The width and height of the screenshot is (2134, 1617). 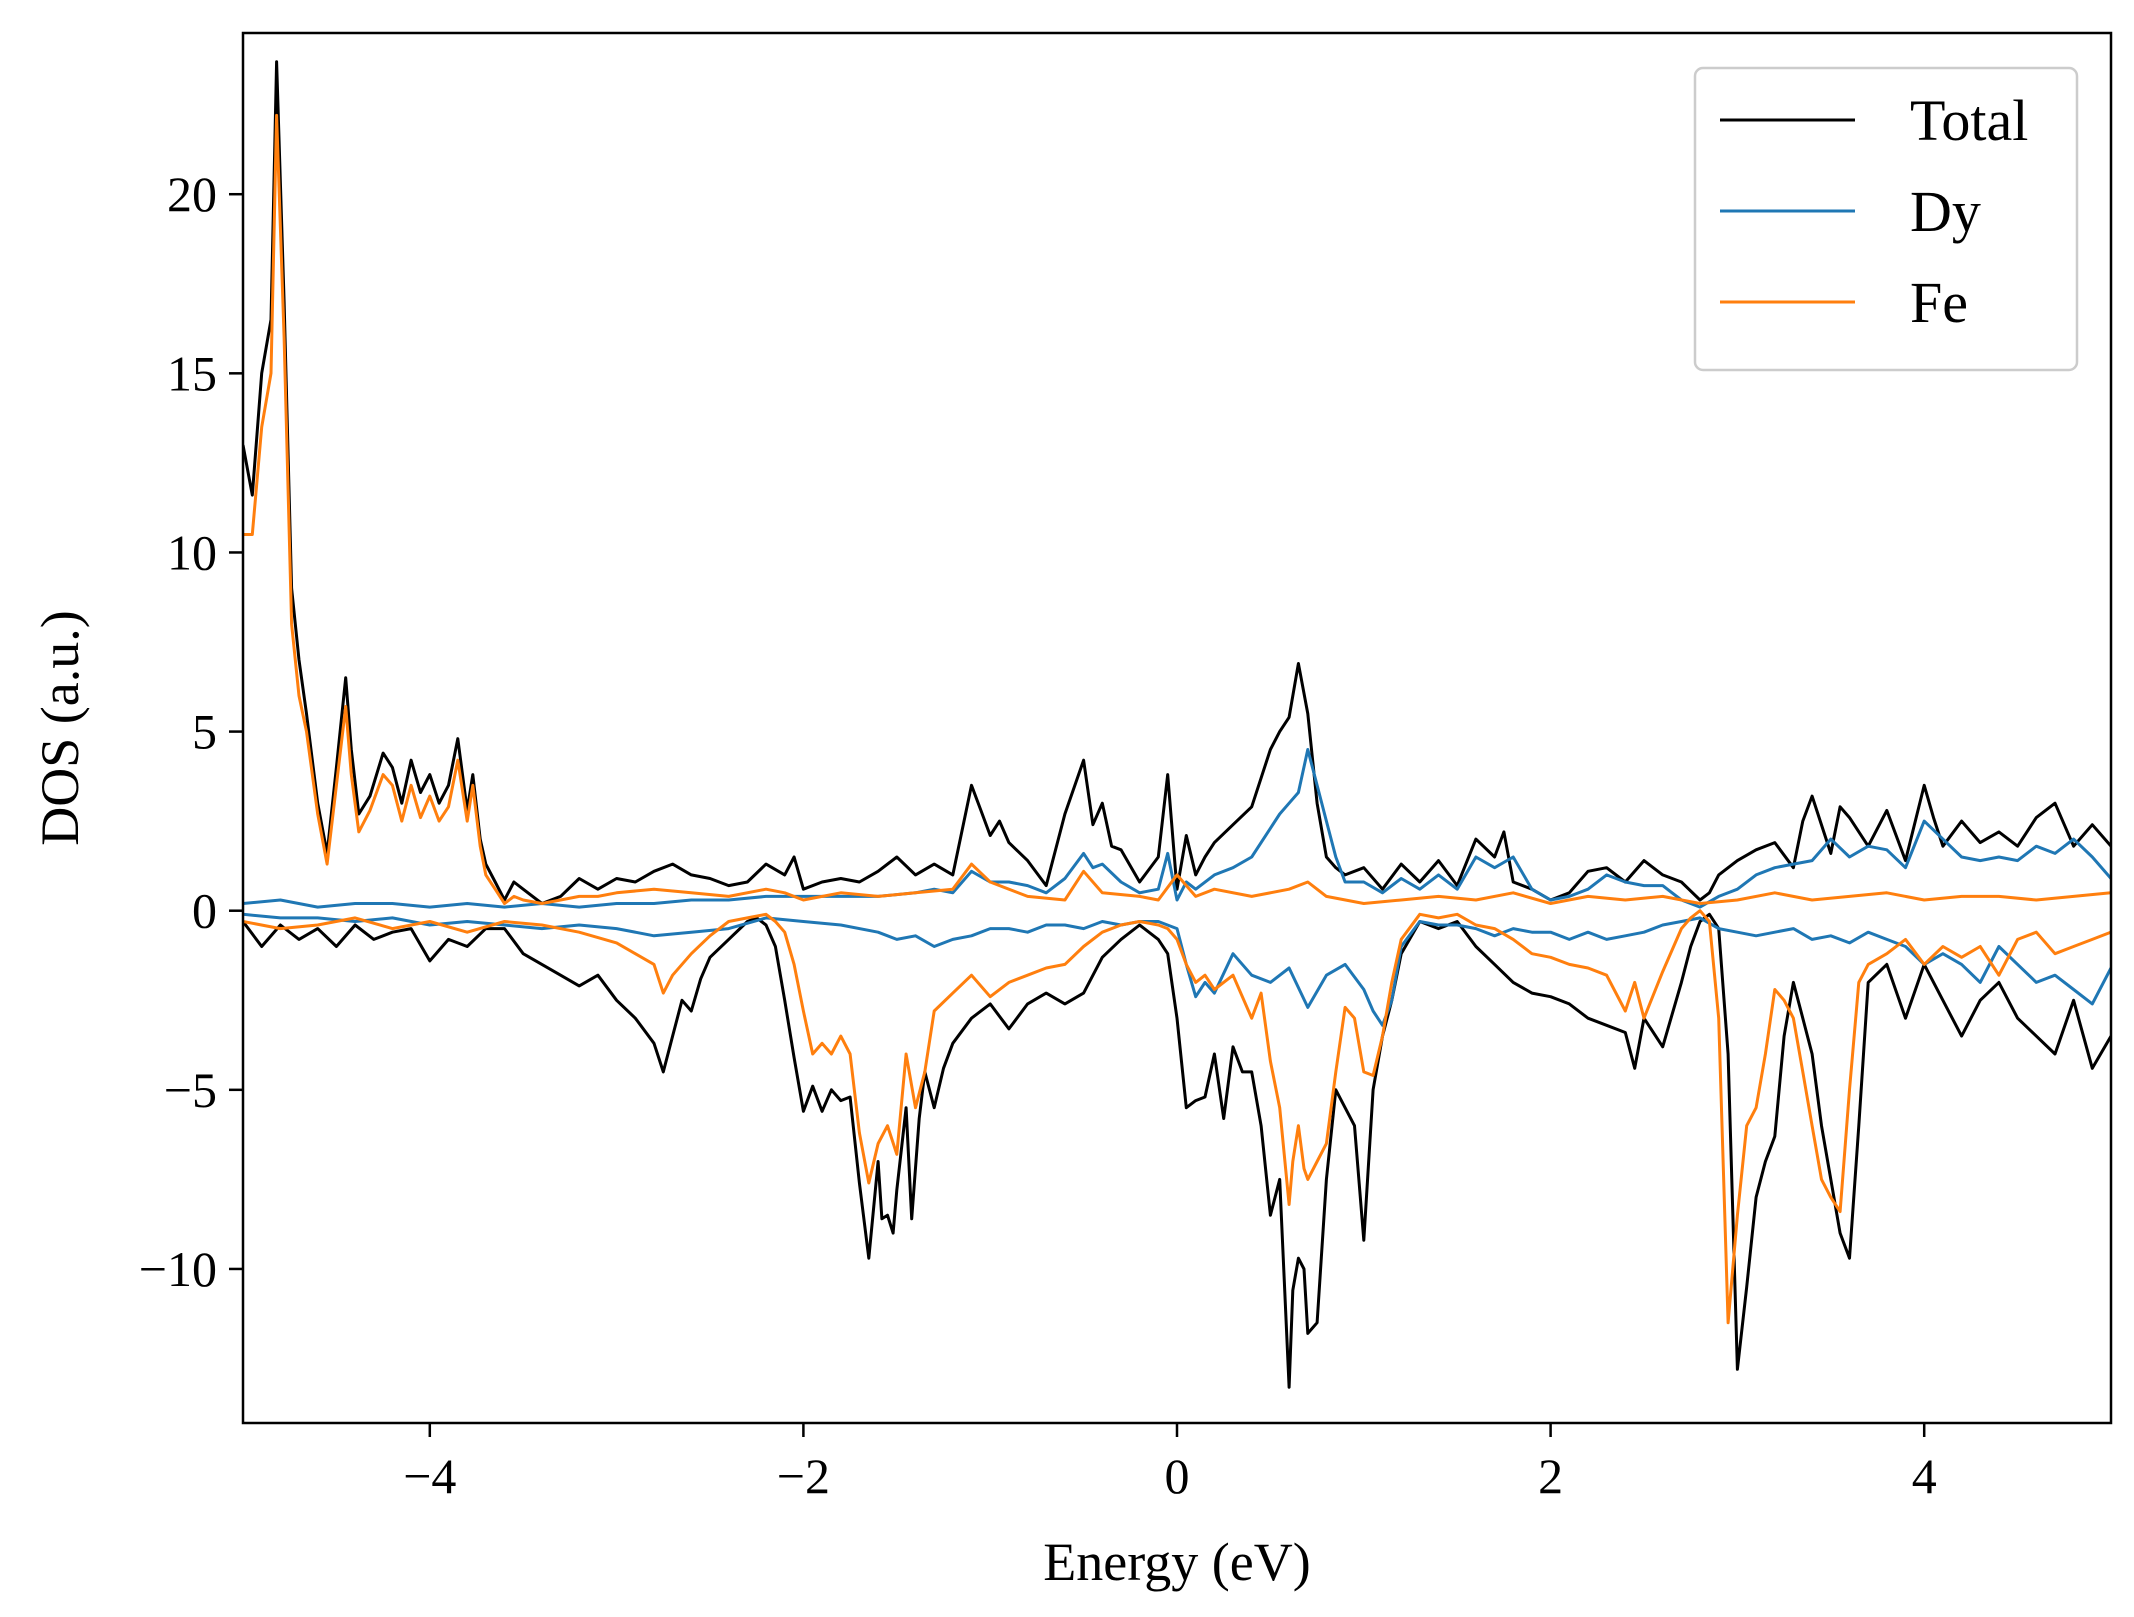 I want to click on x-axis: −4 −2 0 2 4, so click(x=1170, y=1463).